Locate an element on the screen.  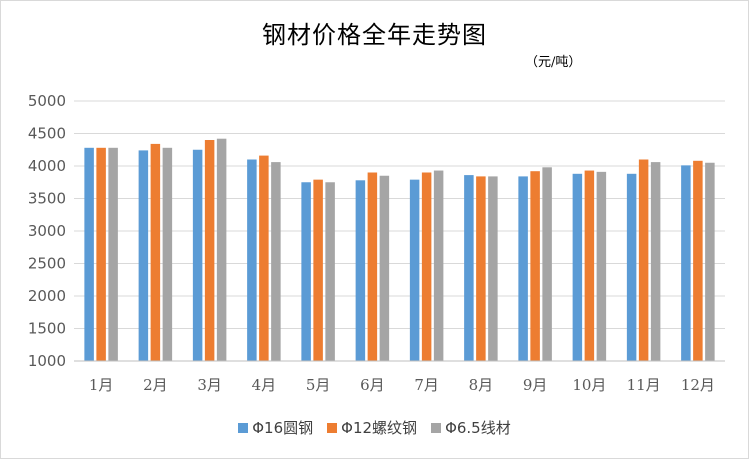
y-tick-label: 5000 is located at coordinates (47, 101).